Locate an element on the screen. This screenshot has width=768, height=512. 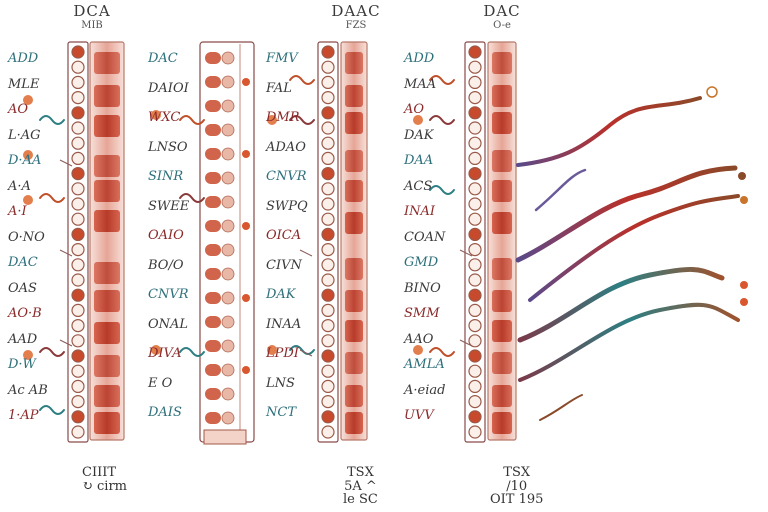
lane-label: AAD is located at coordinates (23, 339).